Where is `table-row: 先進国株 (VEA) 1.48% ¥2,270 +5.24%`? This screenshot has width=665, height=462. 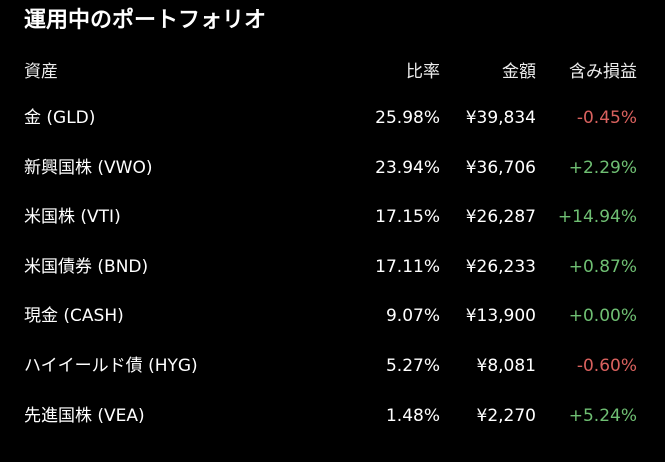 table-row: 先進国株 (VEA) 1.48% ¥2,270 +5.24% is located at coordinates (332, 416).